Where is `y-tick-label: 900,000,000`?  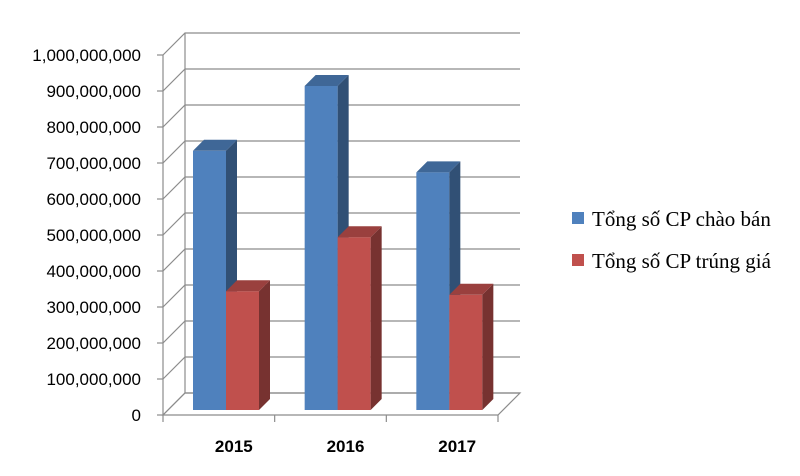 y-tick-label: 900,000,000 is located at coordinates (93, 91).